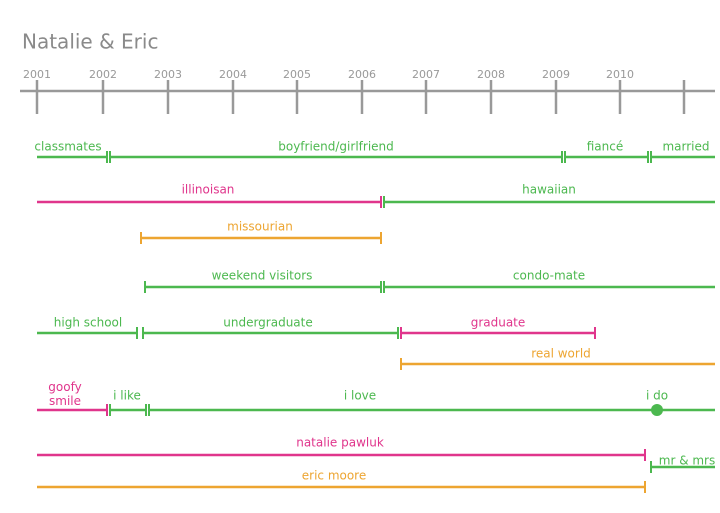  What do you see at coordinates (208, 190) in the screenshot?
I see `segment-label: illinoisan` at bounding box center [208, 190].